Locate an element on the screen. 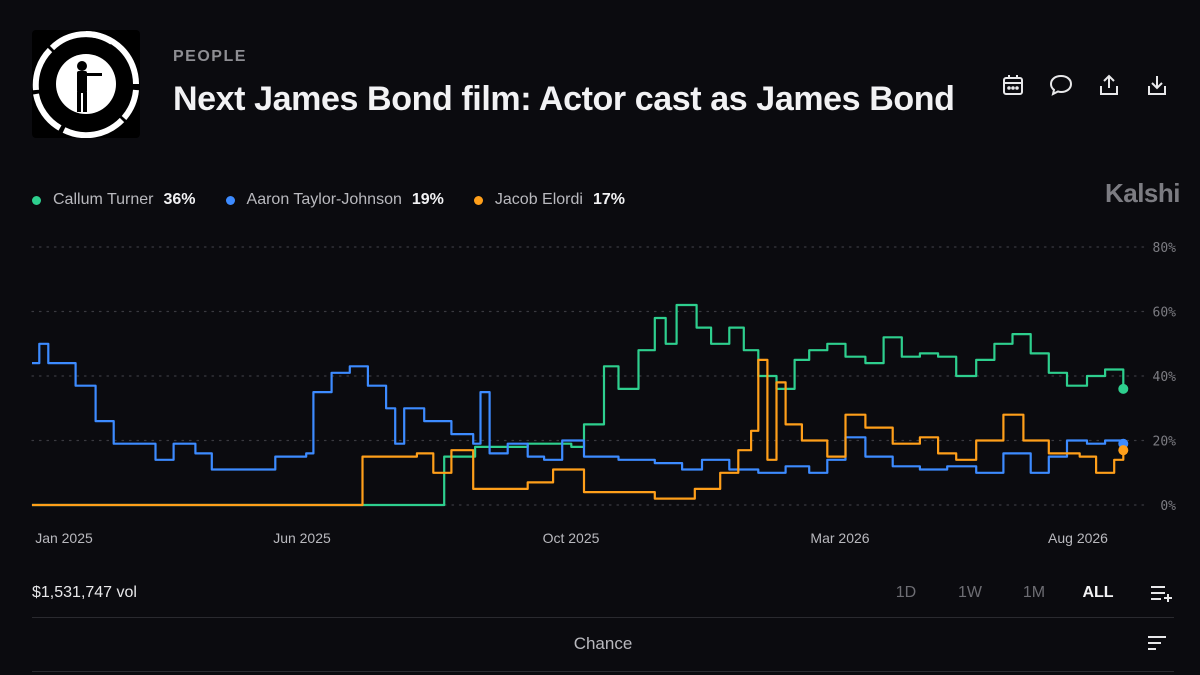  x-tick-label: Jun 2025 is located at coordinates (302, 538).